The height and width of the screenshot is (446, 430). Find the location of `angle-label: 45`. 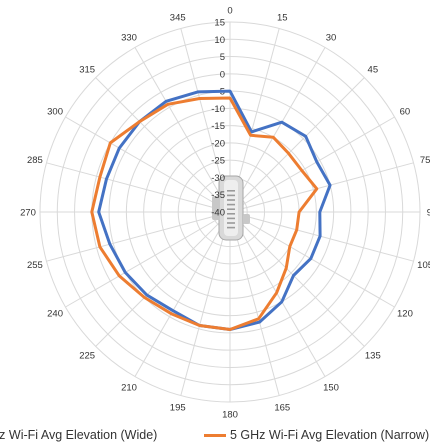

angle-label: 45 is located at coordinates (373, 70).